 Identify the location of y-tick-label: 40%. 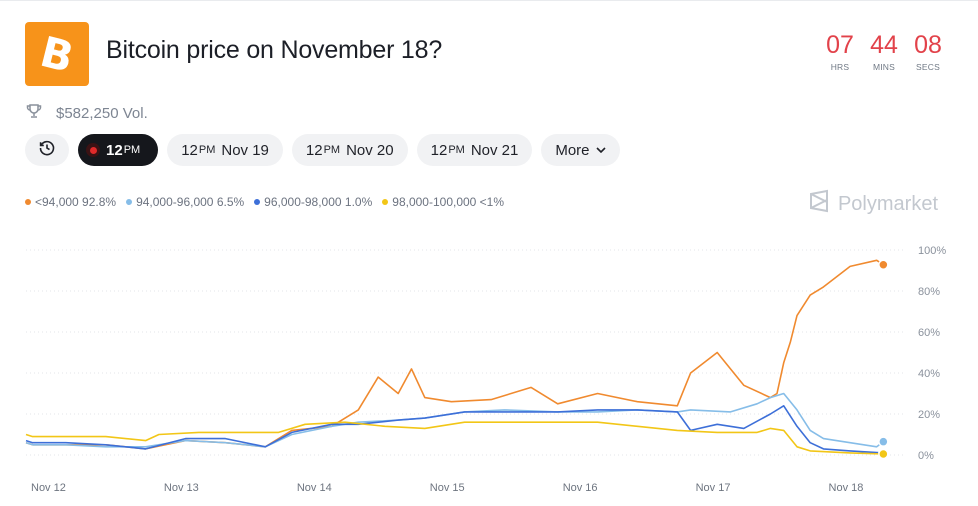
(929, 374).